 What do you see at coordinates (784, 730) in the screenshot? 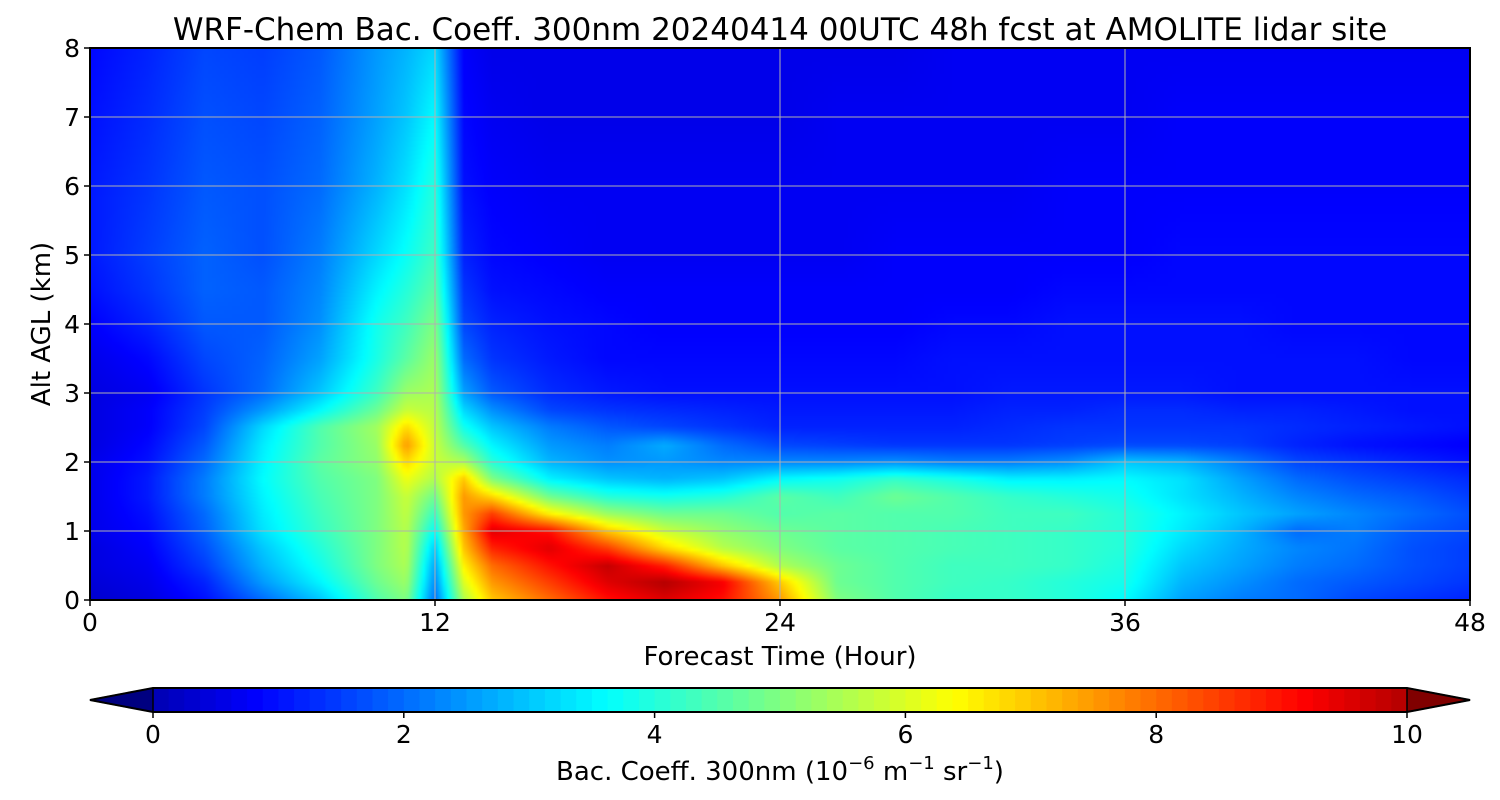
I see `colorbar-ticks: 0 2 4 6 8 10` at bounding box center [784, 730].